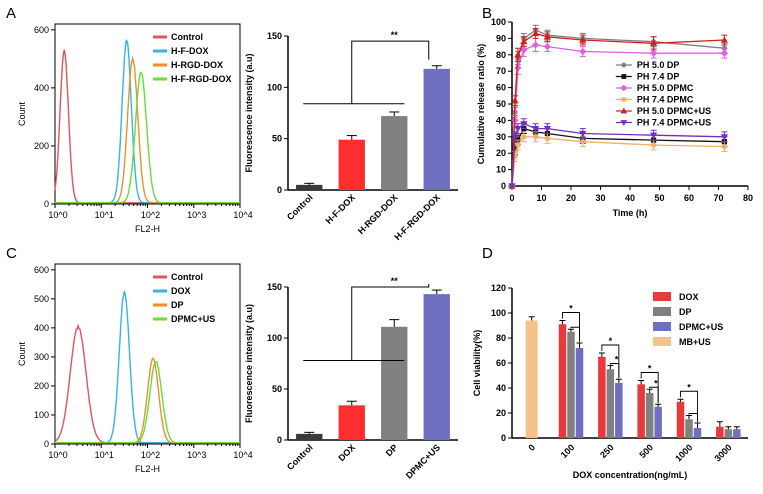 This screenshot has width=763, height=494. What do you see at coordinates (417, 217) in the screenshot?
I see `category-label-h-f-rgd-dox: H-F-RGD-DOX` at bounding box center [417, 217].